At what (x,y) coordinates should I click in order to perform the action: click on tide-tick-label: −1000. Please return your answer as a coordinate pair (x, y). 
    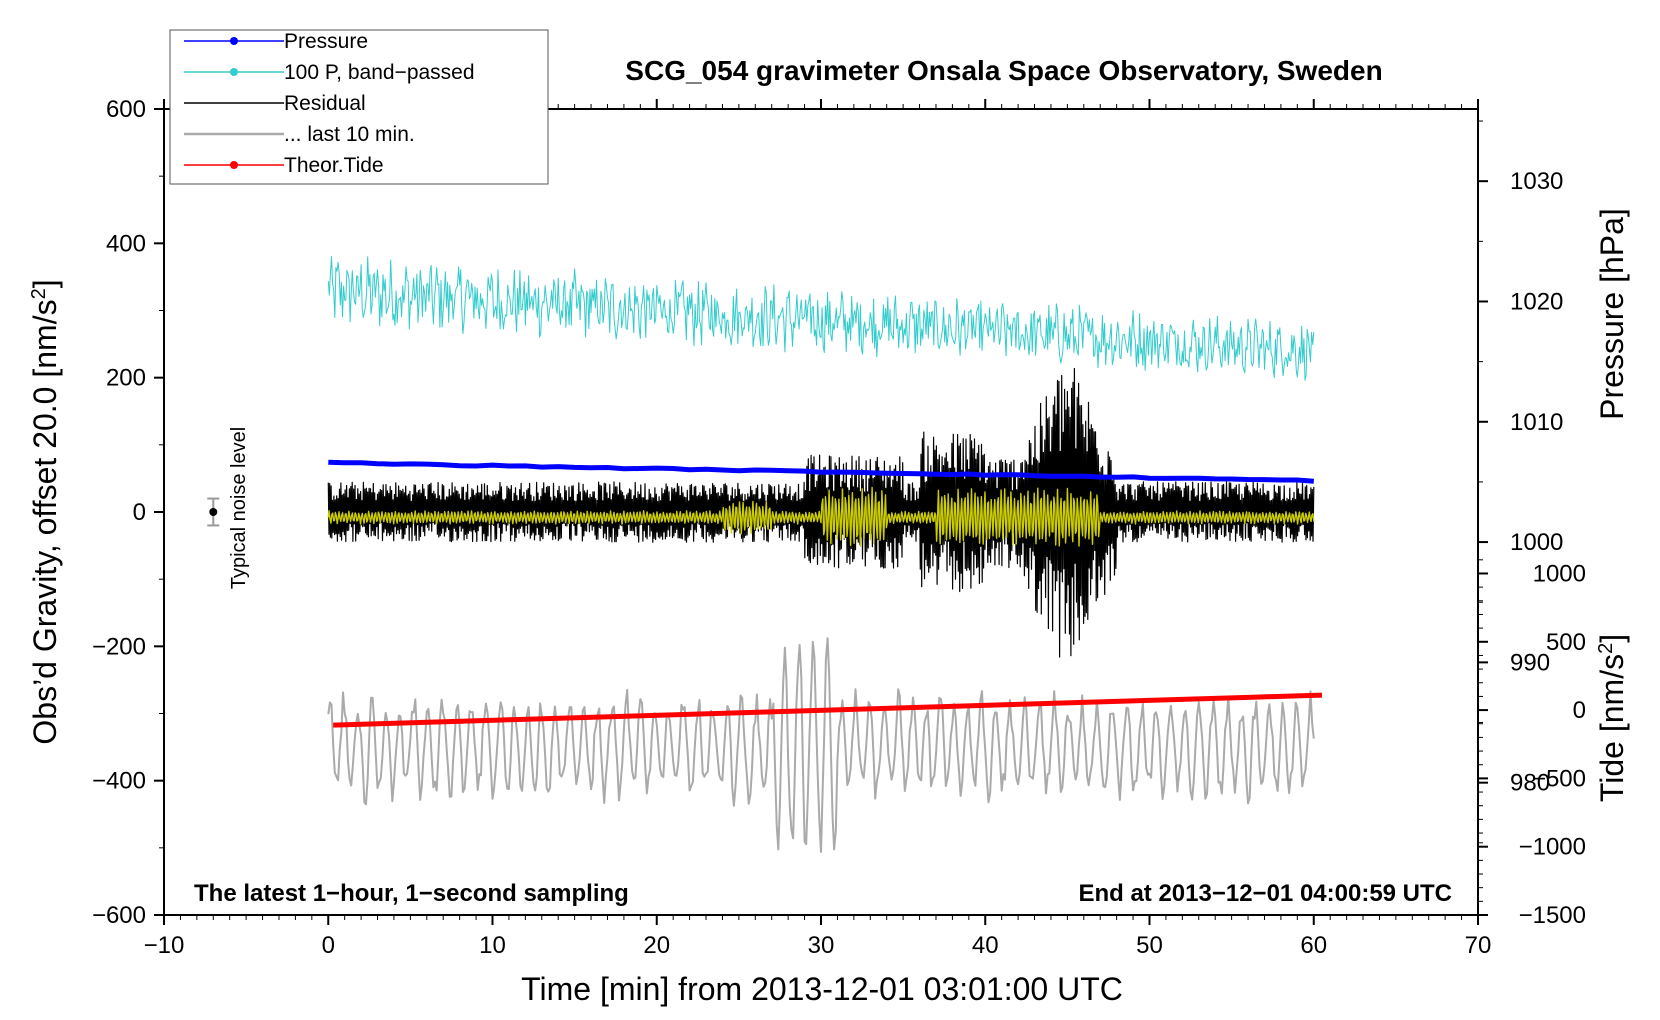
    Looking at the image, I should click on (1552, 847).